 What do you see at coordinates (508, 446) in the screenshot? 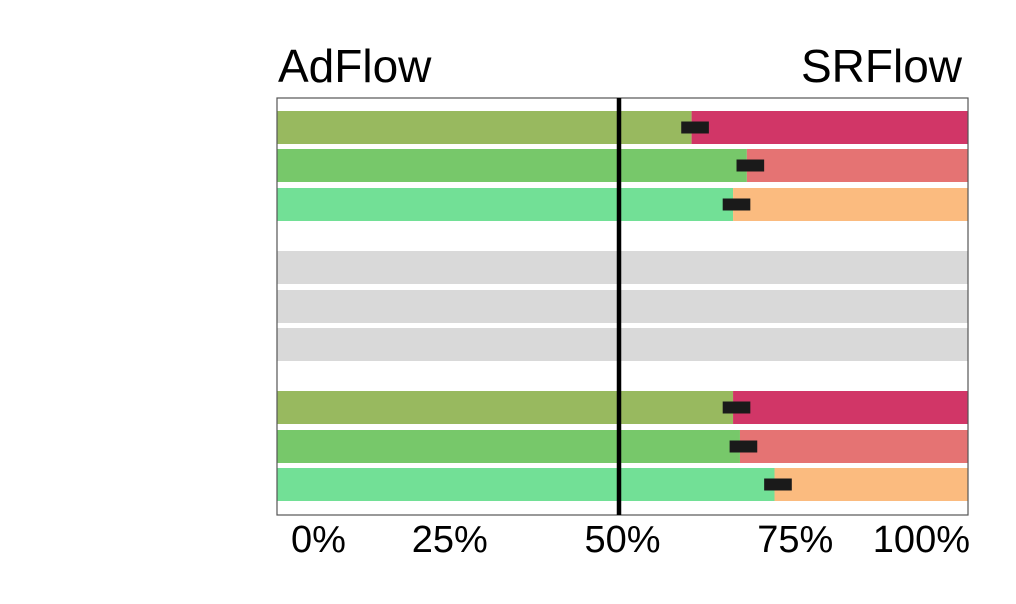
I see `bar-left-g2-r1` at bounding box center [508, 446].